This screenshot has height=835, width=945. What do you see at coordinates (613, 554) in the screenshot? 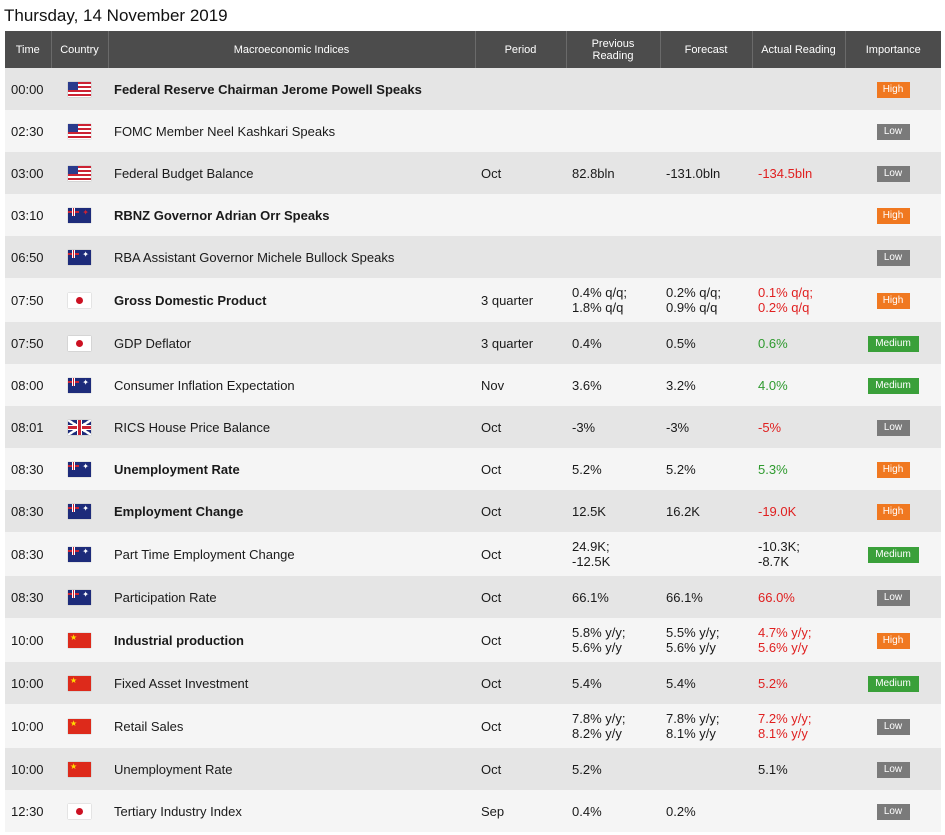
I see `previous-cell: 24.9K; -12.5K` at bounding box center [613, 554].